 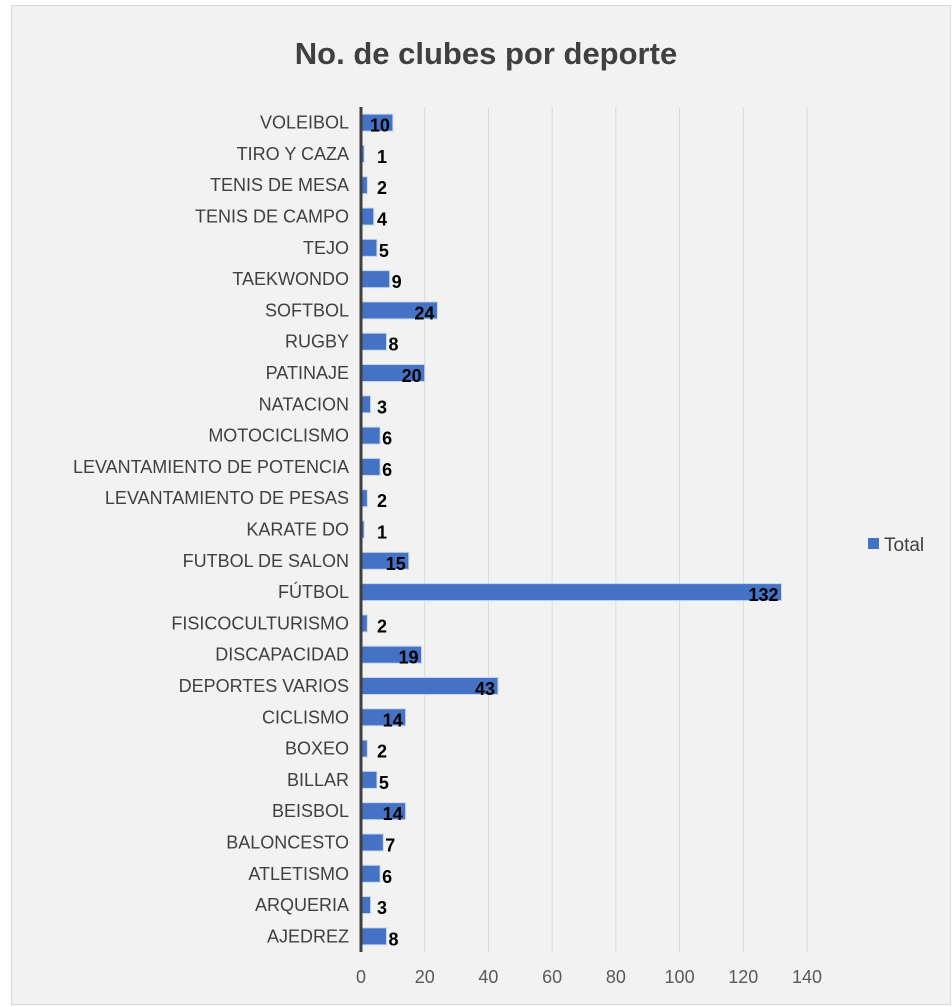 What do you see at coordinates (264, 686) in the screenshot?
I see `category-label-deportes-varios: DEPORTES VARIOS` at bounding box center [264, 686].